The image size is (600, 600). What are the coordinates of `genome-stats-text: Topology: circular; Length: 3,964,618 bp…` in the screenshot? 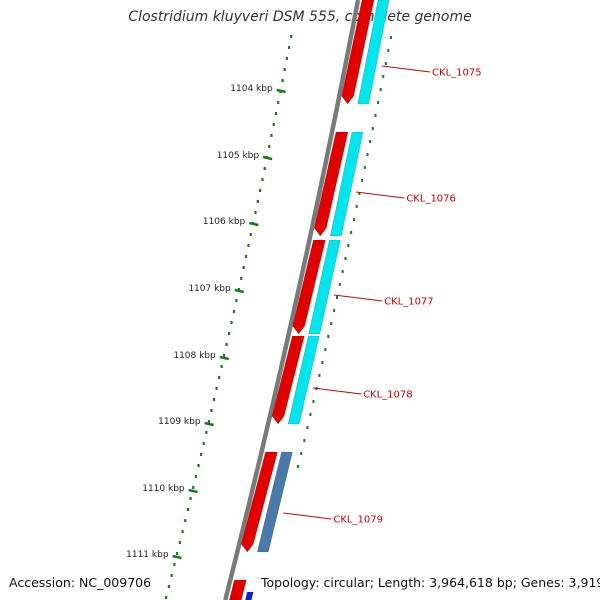 It's located at (430, 582).